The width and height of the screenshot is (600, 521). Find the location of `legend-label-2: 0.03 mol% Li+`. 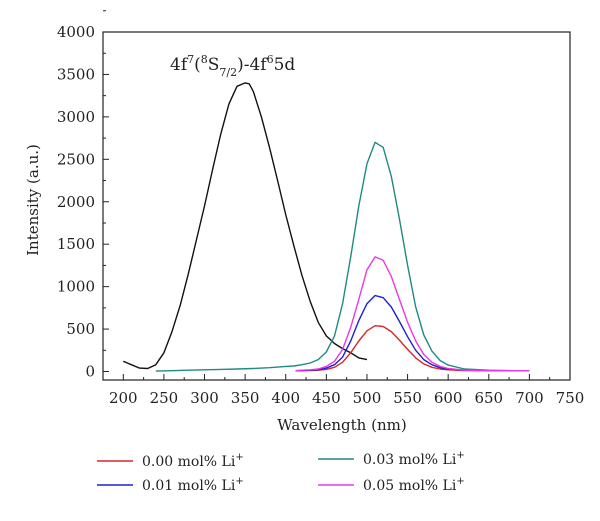

legend-label-2: 0.03 mol% Li+ is located at coordinates (414, 459).